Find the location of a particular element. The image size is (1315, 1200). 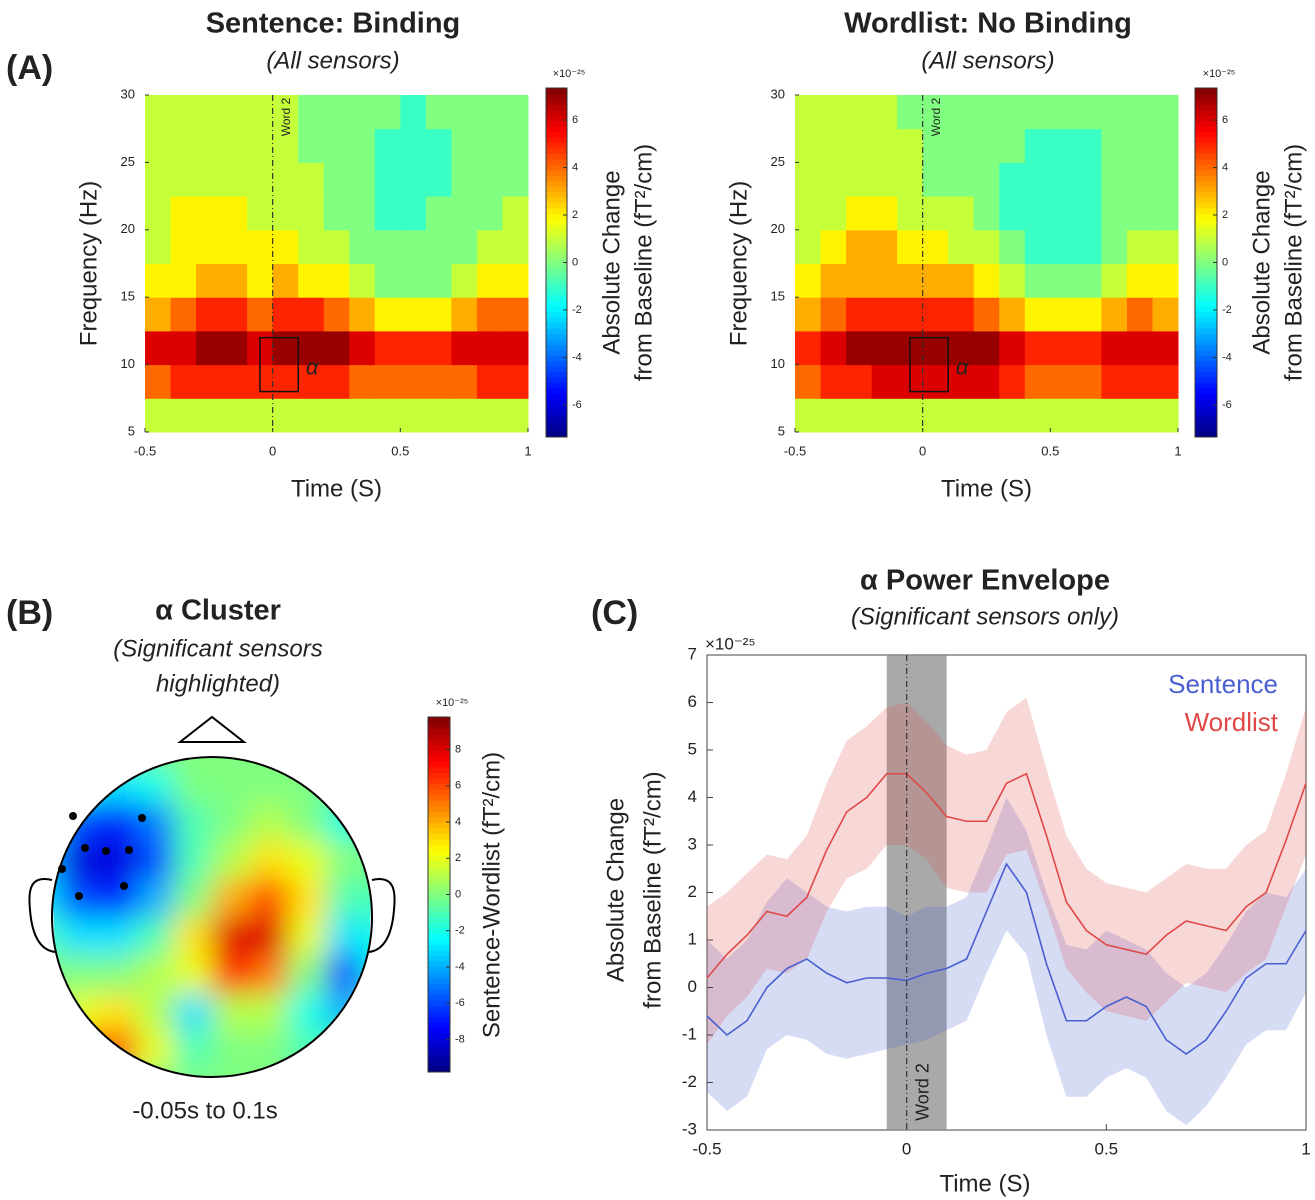

x-tick-label: 1 is located at coordinates (1177, 450).